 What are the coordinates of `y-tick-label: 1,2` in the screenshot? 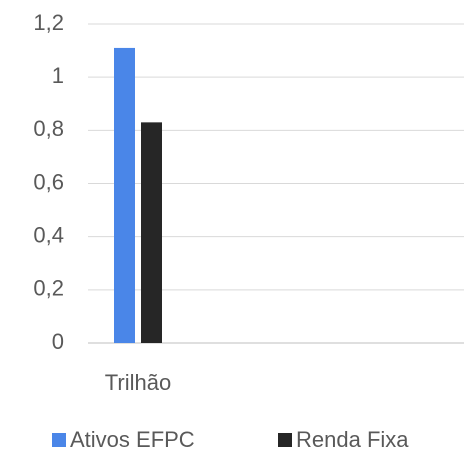 It's located at (48, 22).